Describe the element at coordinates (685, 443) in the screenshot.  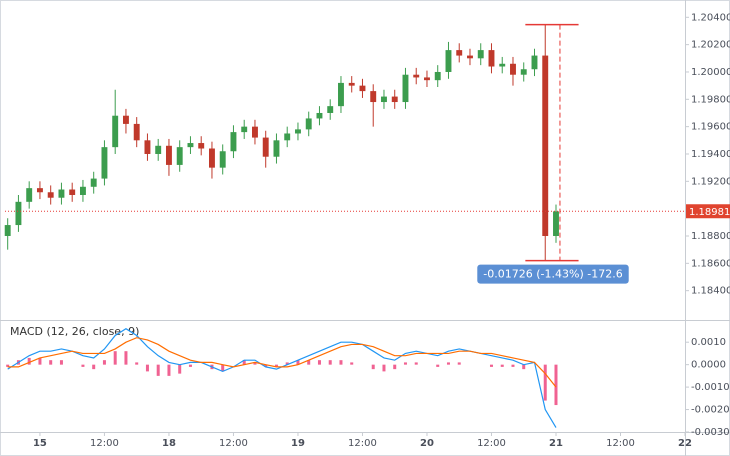
I see `x-tick-label: 22` at that location.